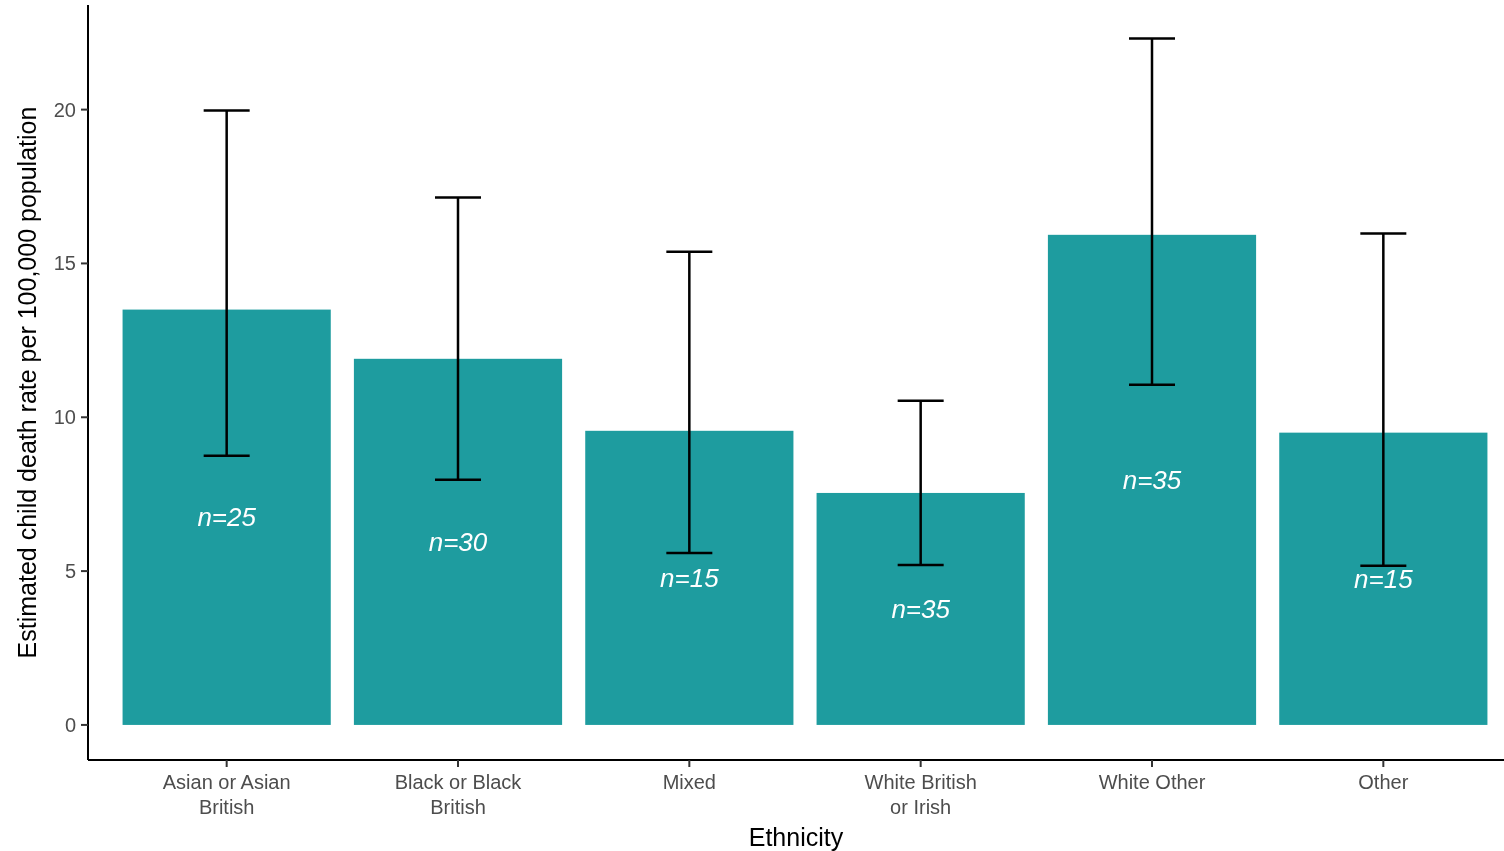 The width and height of the screenshot is (1504, 851). What do you see at coordinates (64, 417) in the screenshot?
I see `y-tick-label: 10` at bounding box center [64, 417].